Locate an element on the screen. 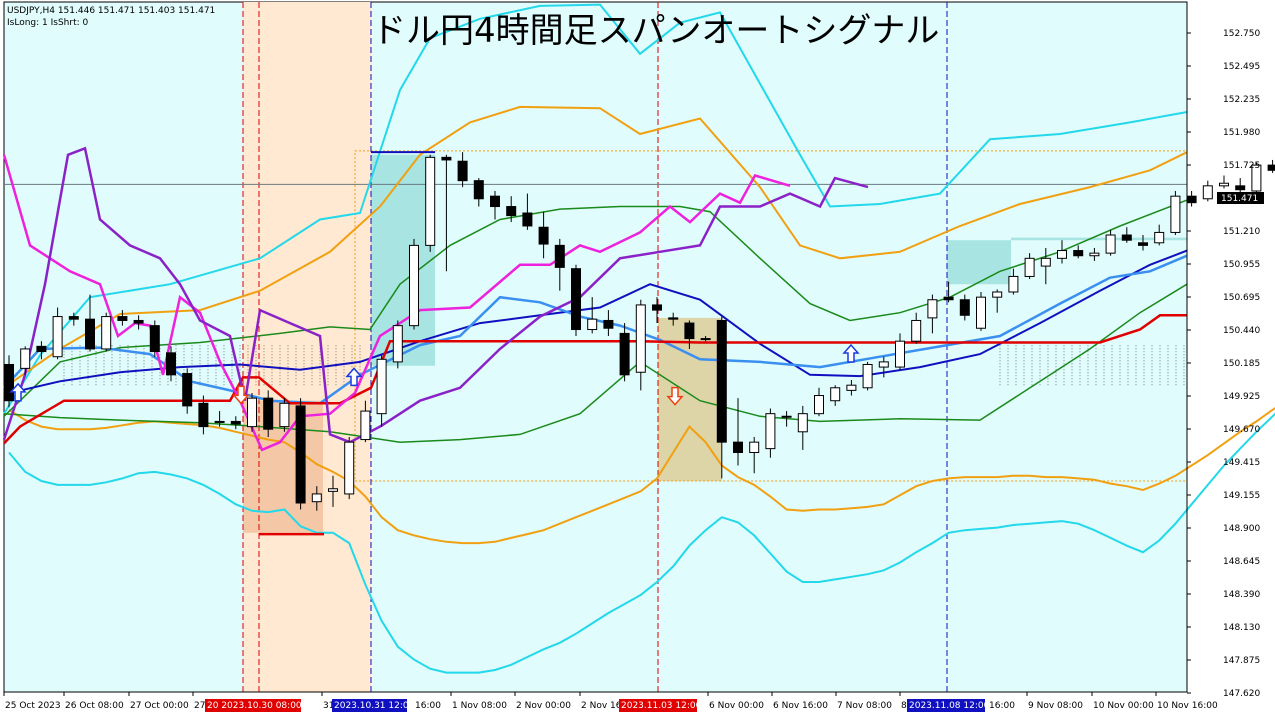 Image resolution: width=1275 pixels, height=722 pixels. y-tick-label: 148.390 is located at coordinates (1241, 595).